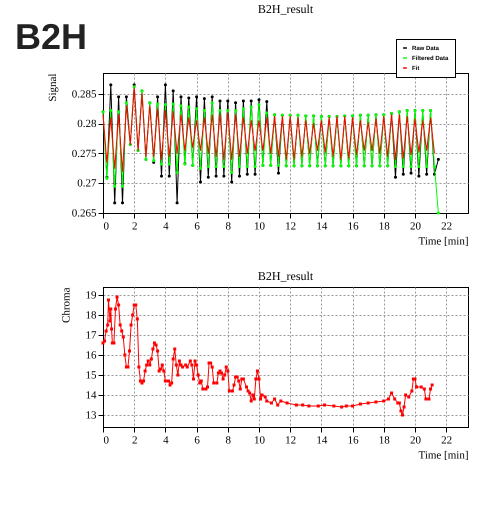 Image resolution: width=496 pixels, height=509 pixels. I want to click on y-tick-label: 17, so click(91, 336).